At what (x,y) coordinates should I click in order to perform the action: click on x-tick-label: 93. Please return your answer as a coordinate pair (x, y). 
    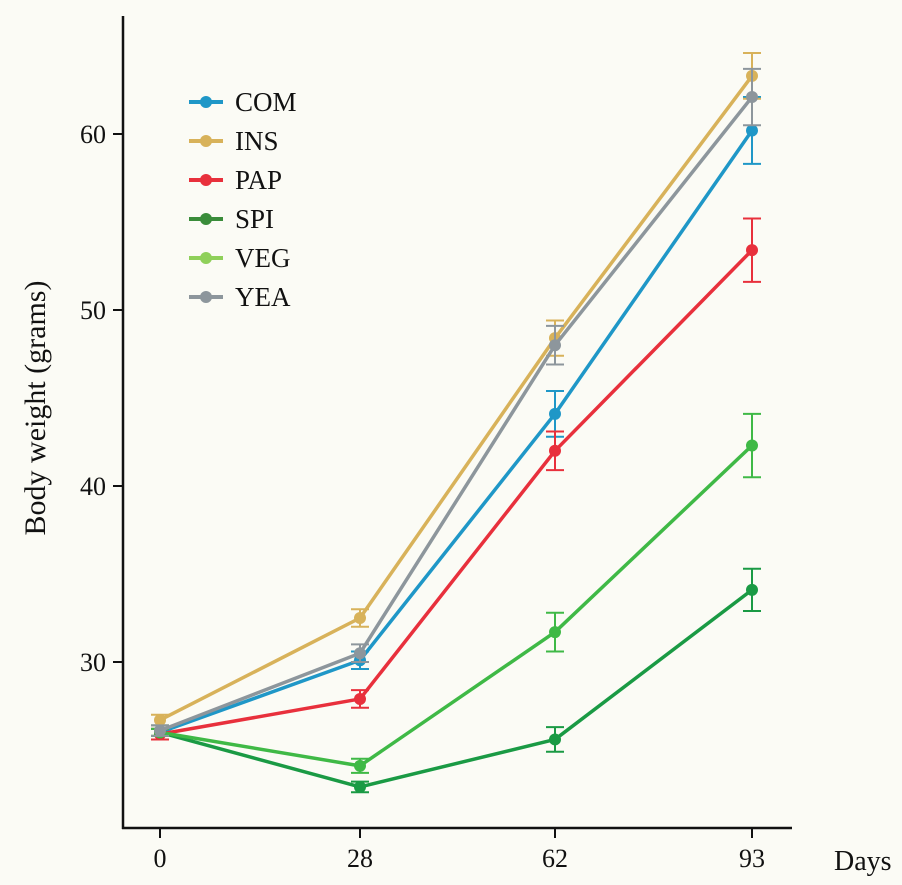
    Looking at the image, I should click on (752, 858).